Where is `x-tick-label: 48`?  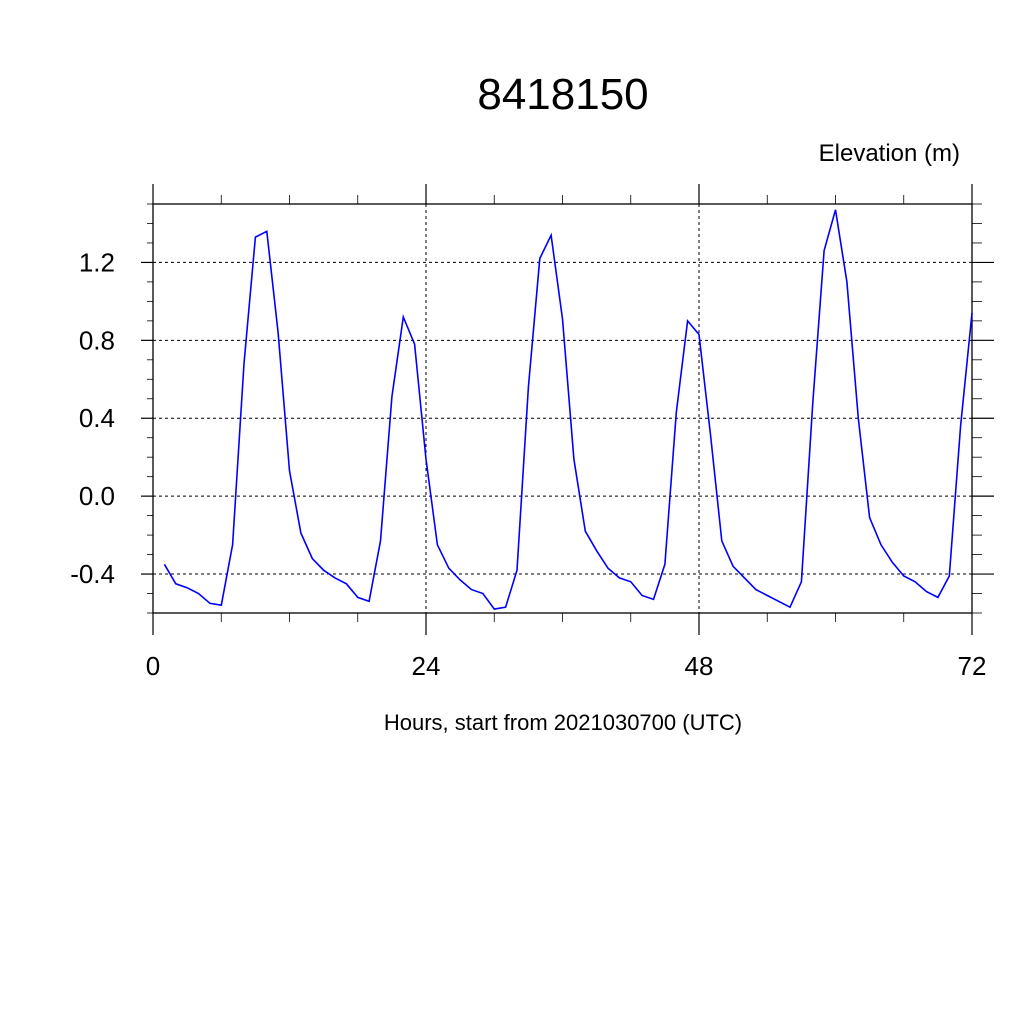
x-tick-label: 48 is located at coordinates (699, 666).